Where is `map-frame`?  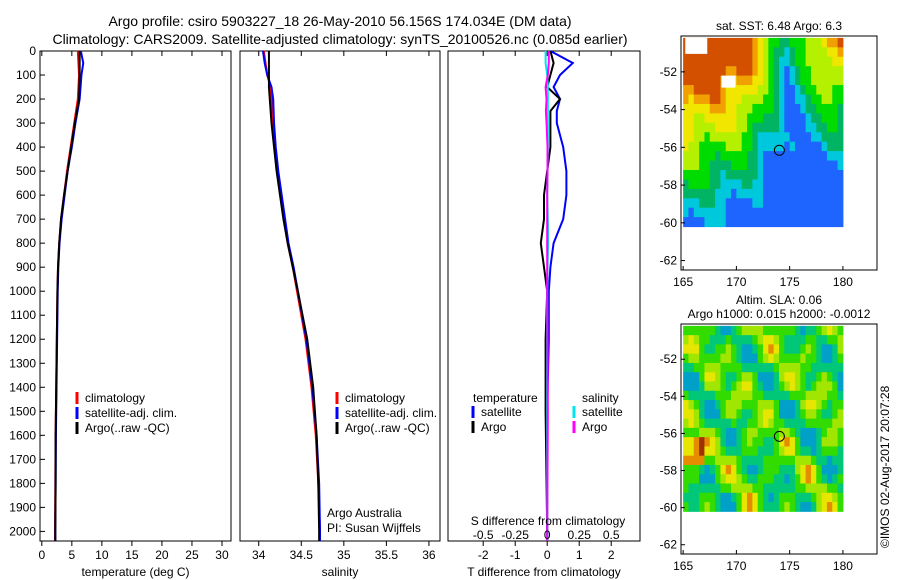
map-frame is located at coordinates (779, 439).